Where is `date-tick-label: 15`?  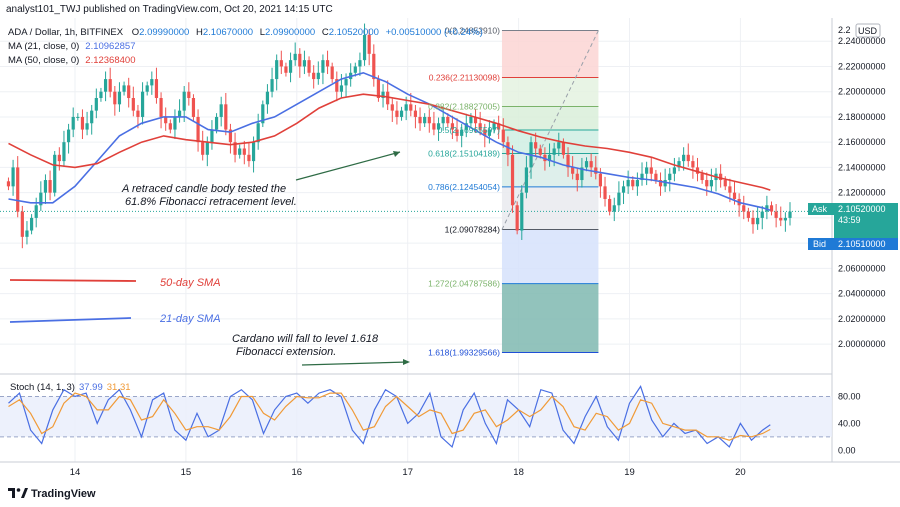 date-tick-label: 15 is located at coordinates (186, 472).